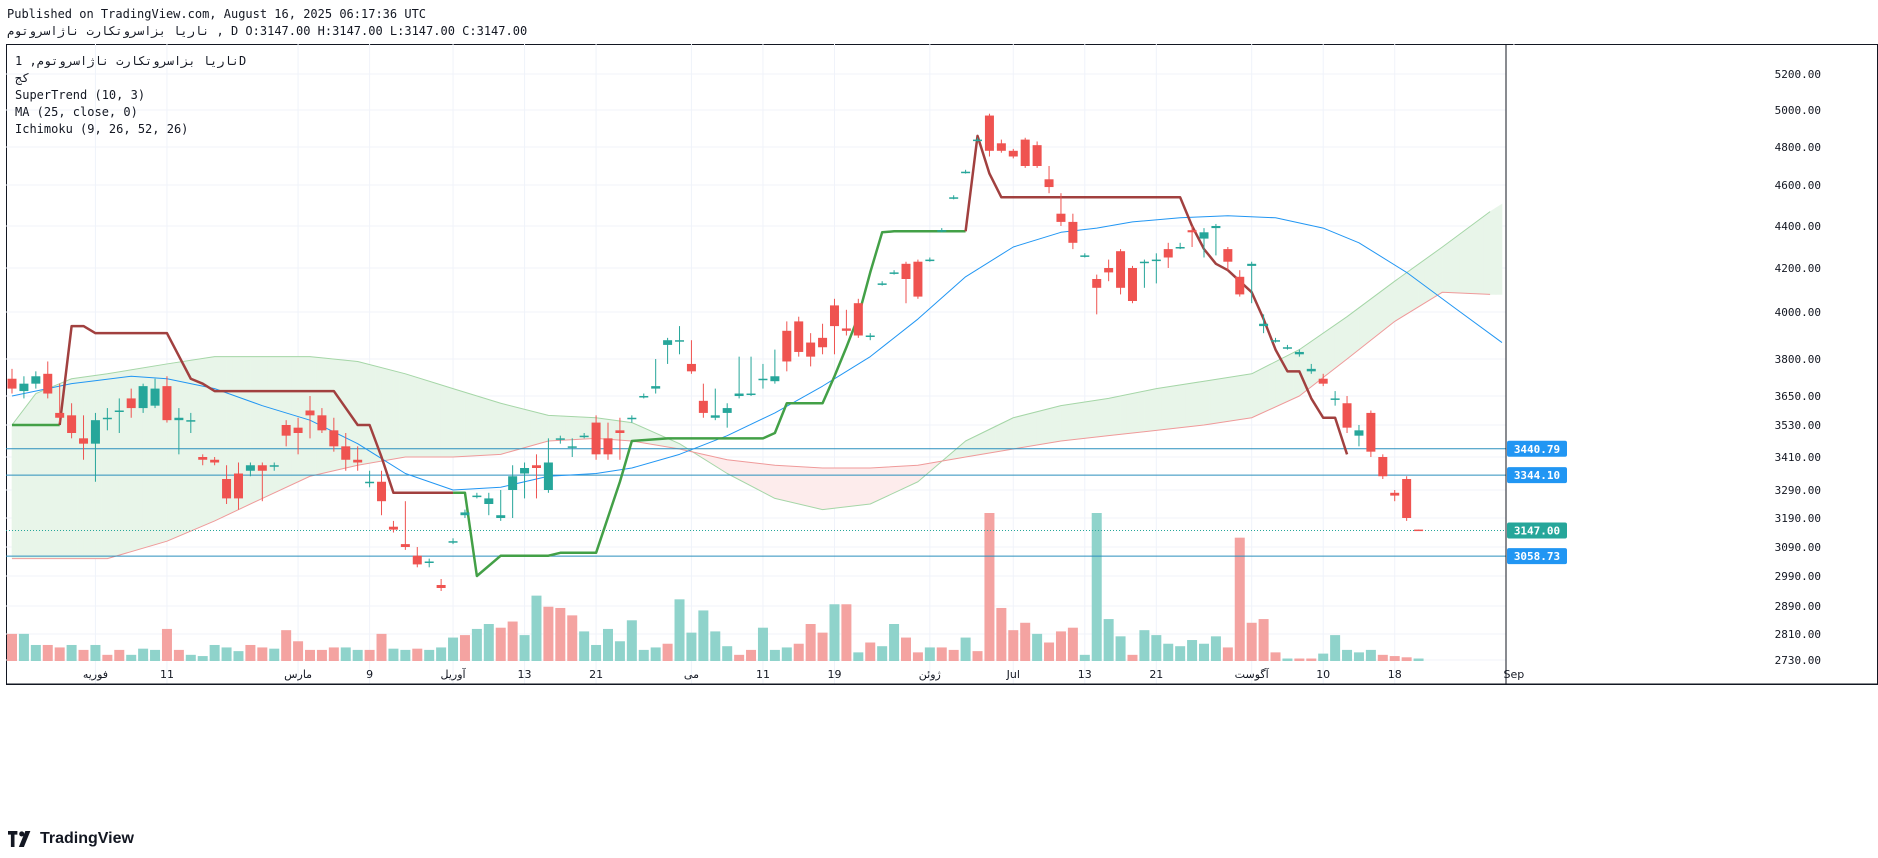 The width and height of the screenshot is (1878, 858). Describe the element at coordinates (80, 95) in the screenshot. I see `legend-supertrend: SuperTrend (10, 3)` at that location.